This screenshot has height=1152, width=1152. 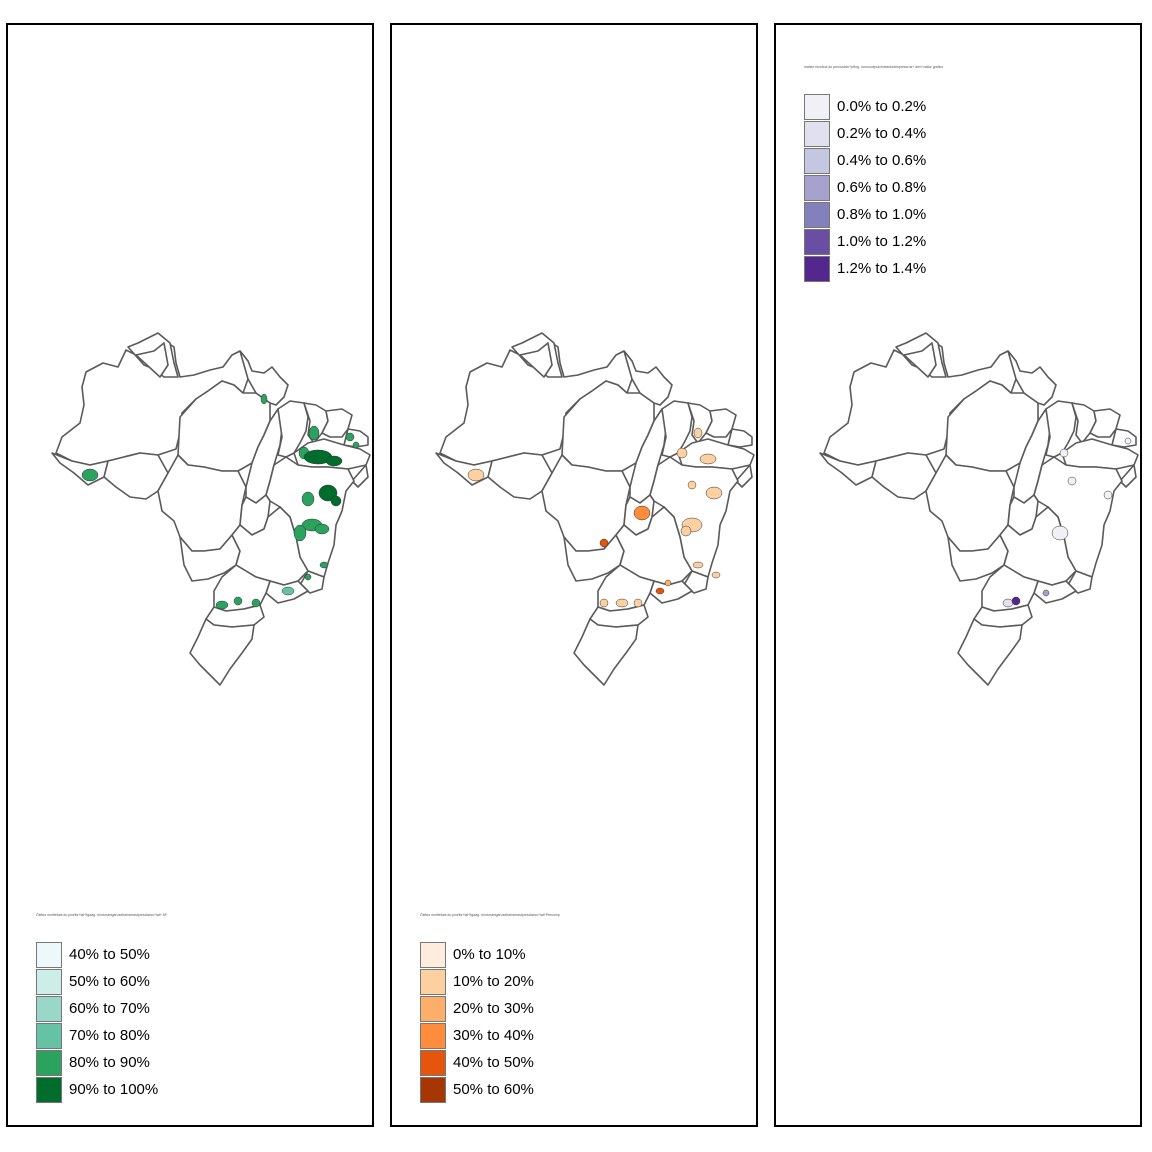 I want to click on legend-item: 60% to 70%, so click(x=101, y=1008).